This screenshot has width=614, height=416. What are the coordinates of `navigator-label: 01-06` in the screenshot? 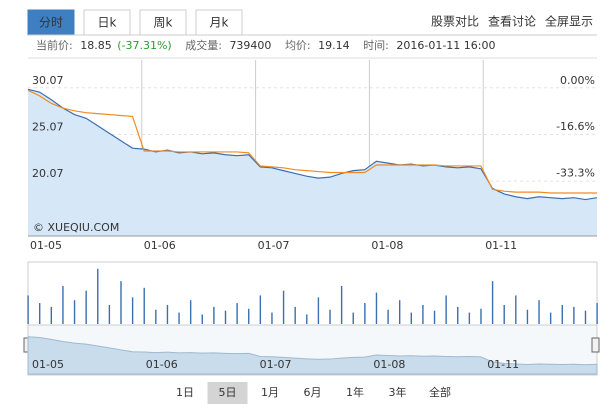 It's located at (162, 364).